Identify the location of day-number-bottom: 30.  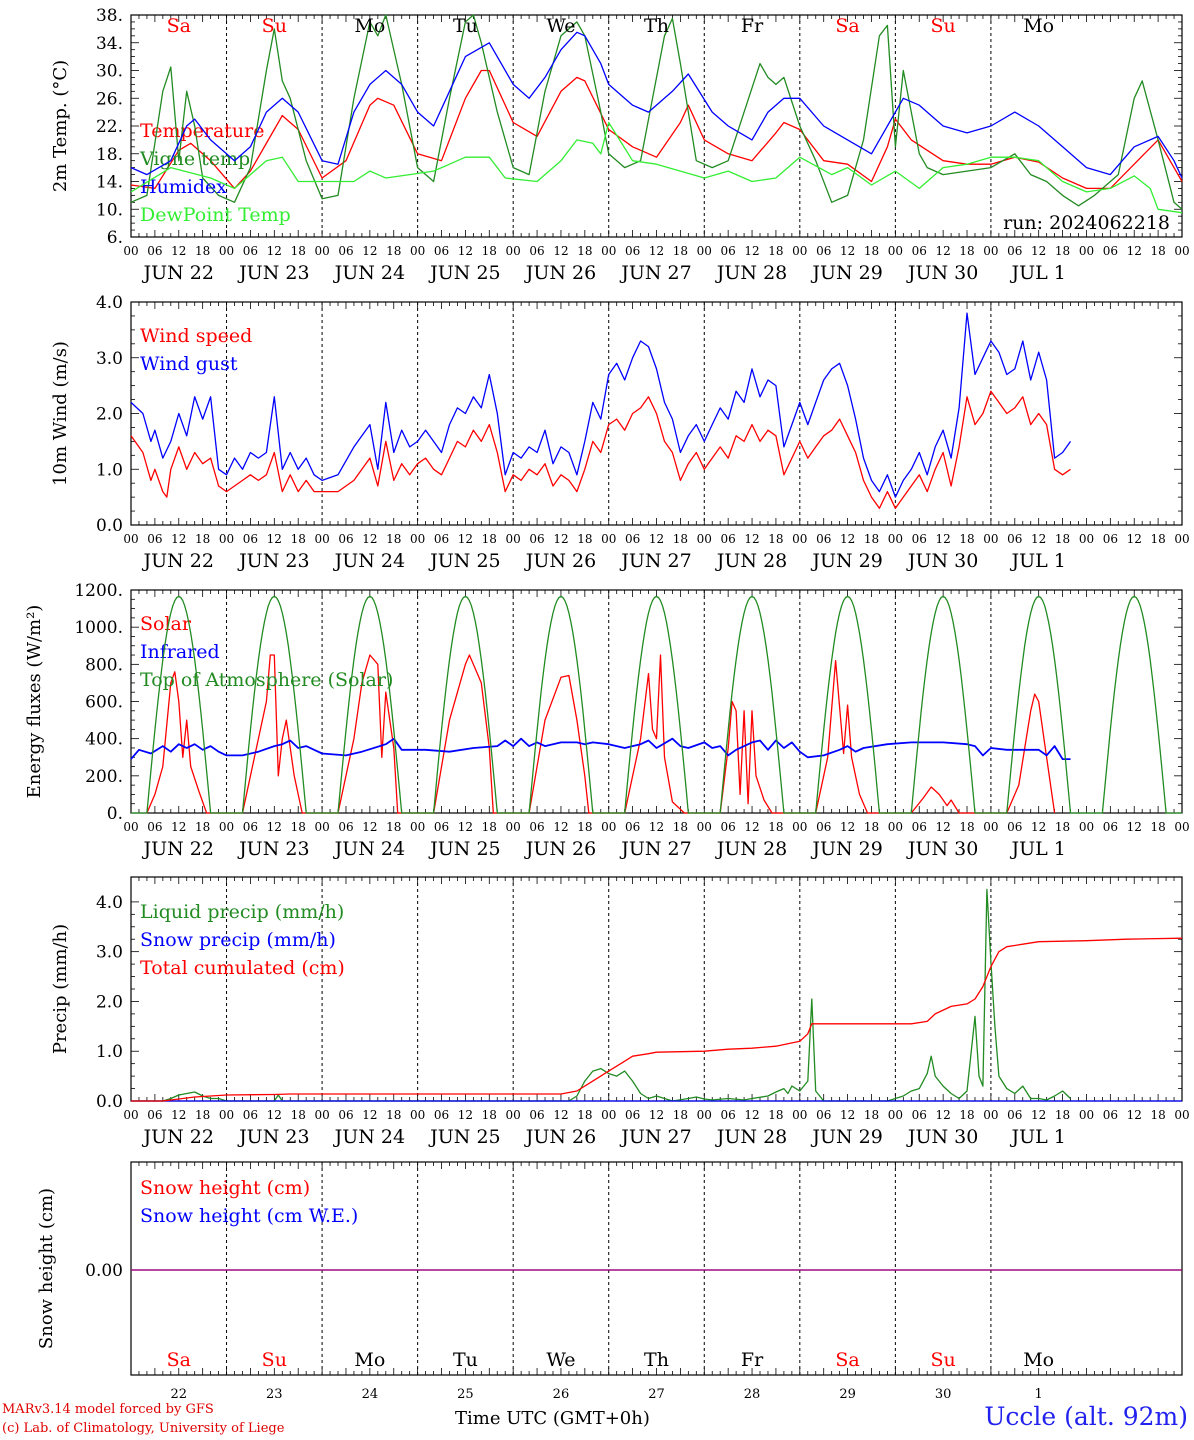
(943, 1394).